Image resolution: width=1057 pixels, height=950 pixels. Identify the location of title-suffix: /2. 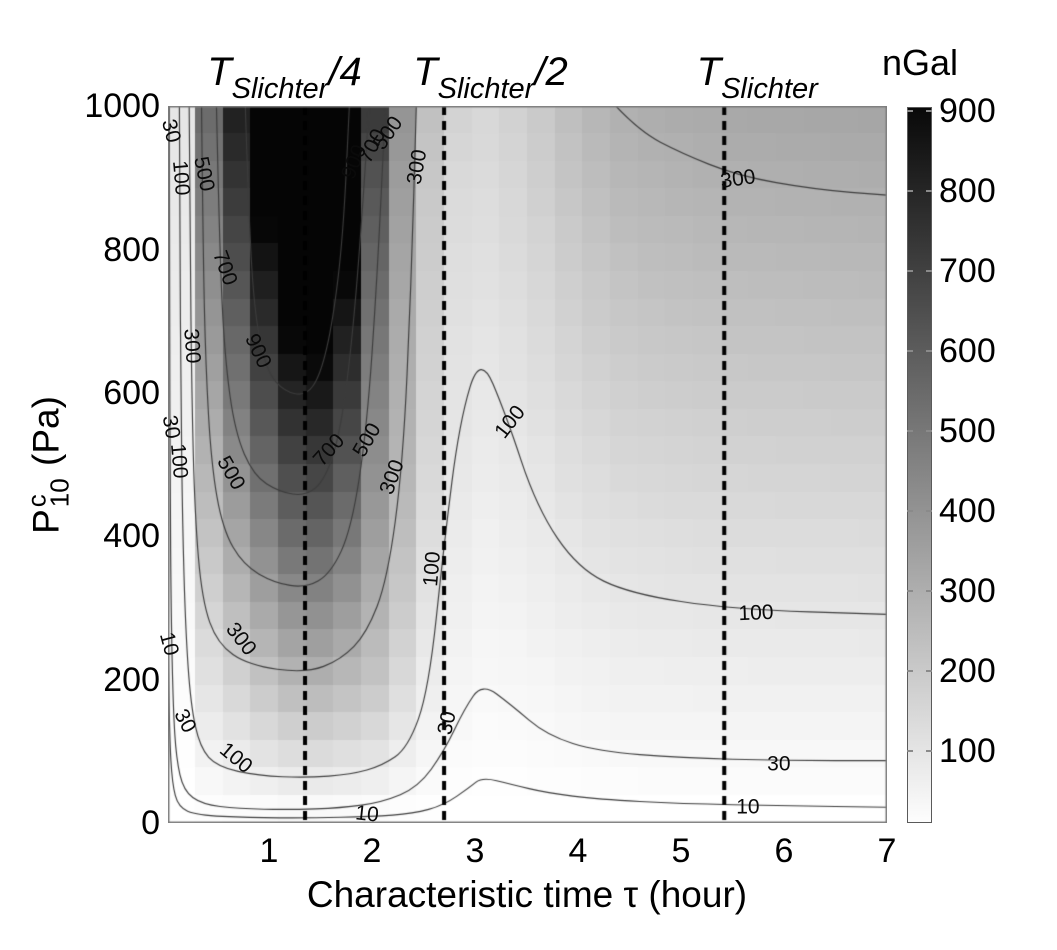
(551, 72).